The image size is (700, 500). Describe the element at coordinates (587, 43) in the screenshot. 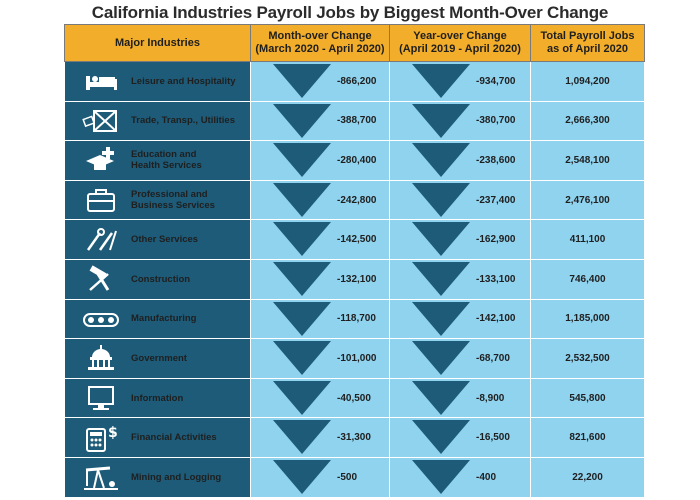

I see `header-total-payroll-jobs: Total Payroll Jobs as of April 2020` at that location.